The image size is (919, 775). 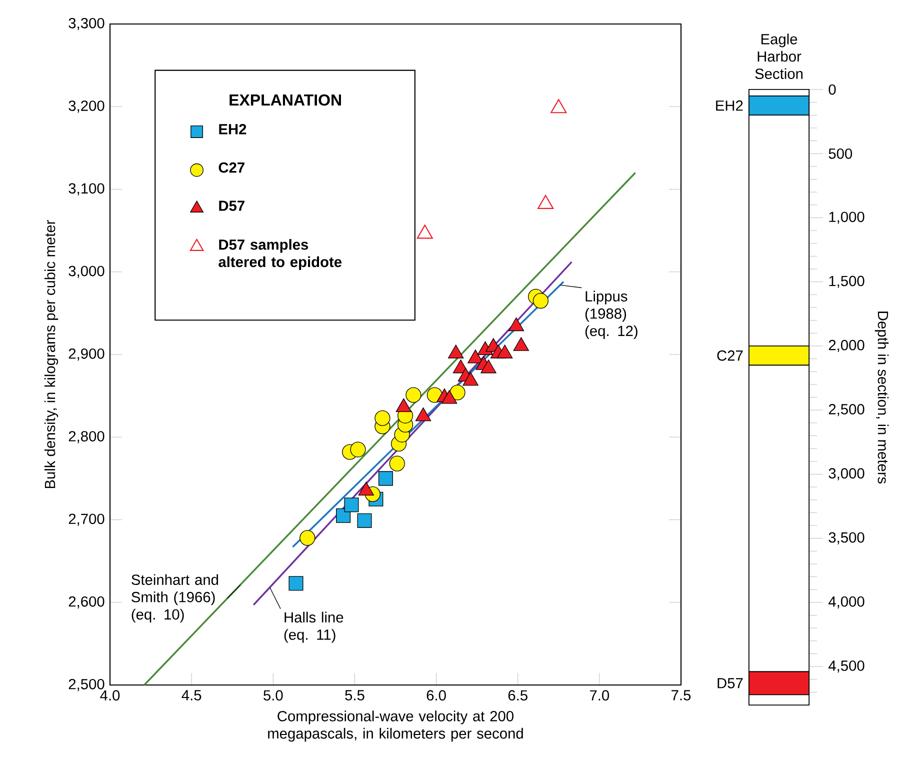 I want to click on y-axis-title: Depth in section, in meters, so click(x=881, y=398).